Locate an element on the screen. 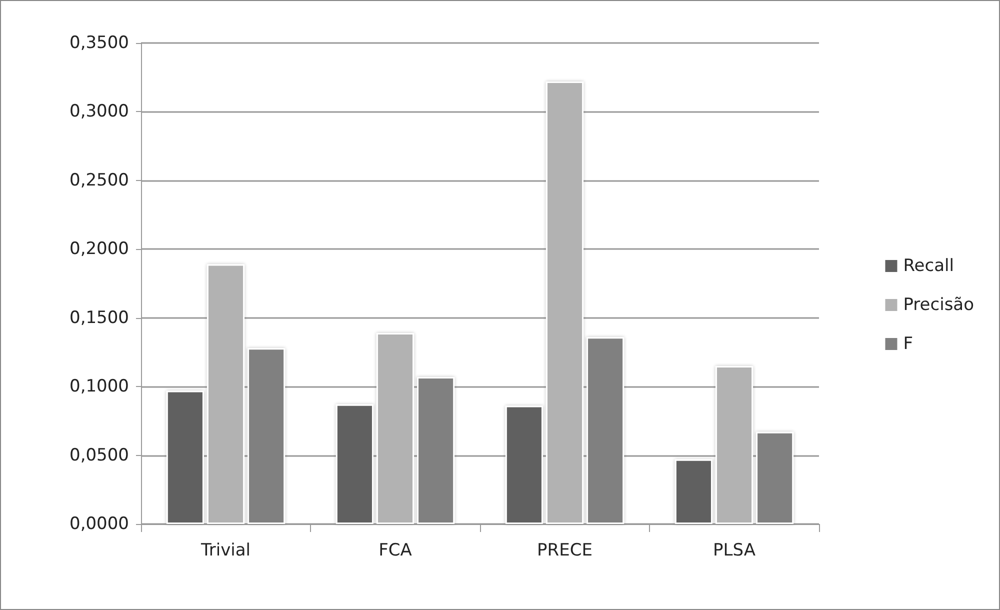 The height and width of the screenshot is (610, 1000). y-tick-label: 0,0500 is located at coordinates (99, 455).